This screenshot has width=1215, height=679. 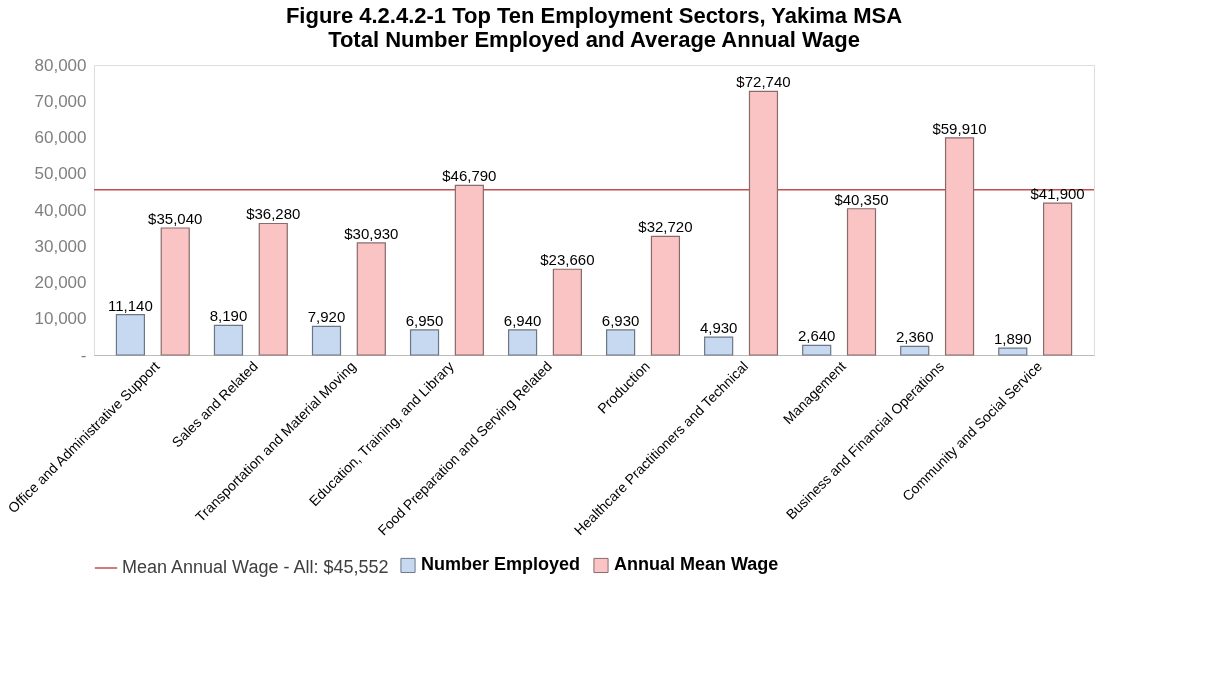 What do you see at coordinates (620, 320) in the screenshot?
I see `data-label: 6,930` at bounding box center [620, 320].